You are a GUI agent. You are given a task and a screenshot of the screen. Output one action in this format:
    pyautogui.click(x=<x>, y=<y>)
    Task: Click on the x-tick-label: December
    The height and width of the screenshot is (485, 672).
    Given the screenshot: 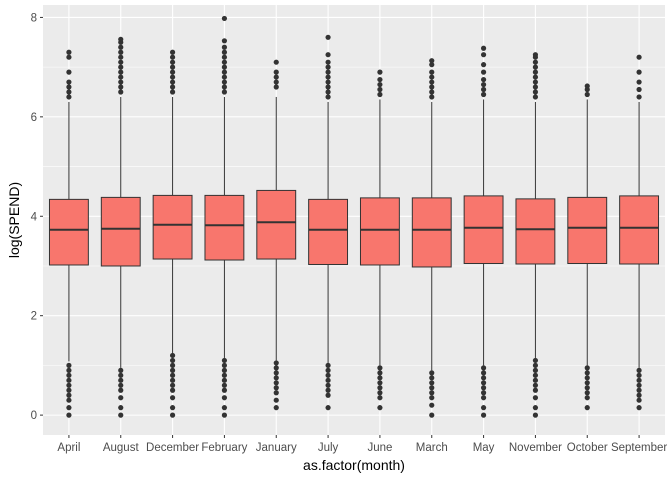 What is the action you would take?
    pyautogui.click(x=172, y=448)
    